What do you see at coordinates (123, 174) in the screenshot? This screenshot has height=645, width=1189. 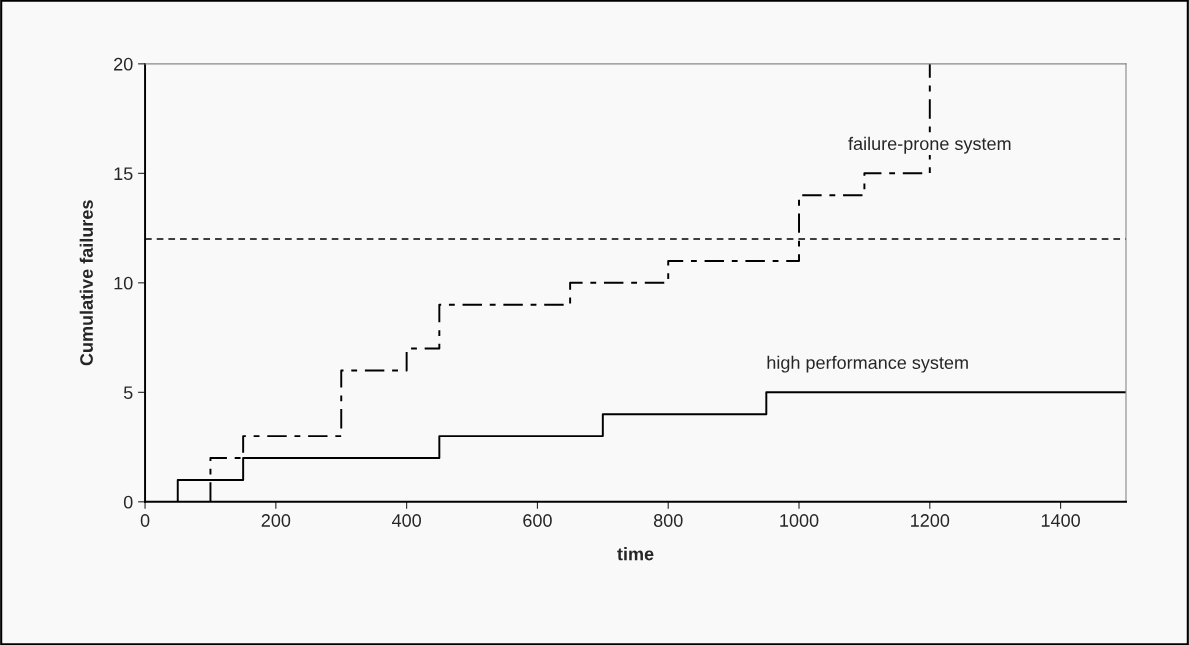 I see `y-tick-label: 15` at bounding box center [123, 174].